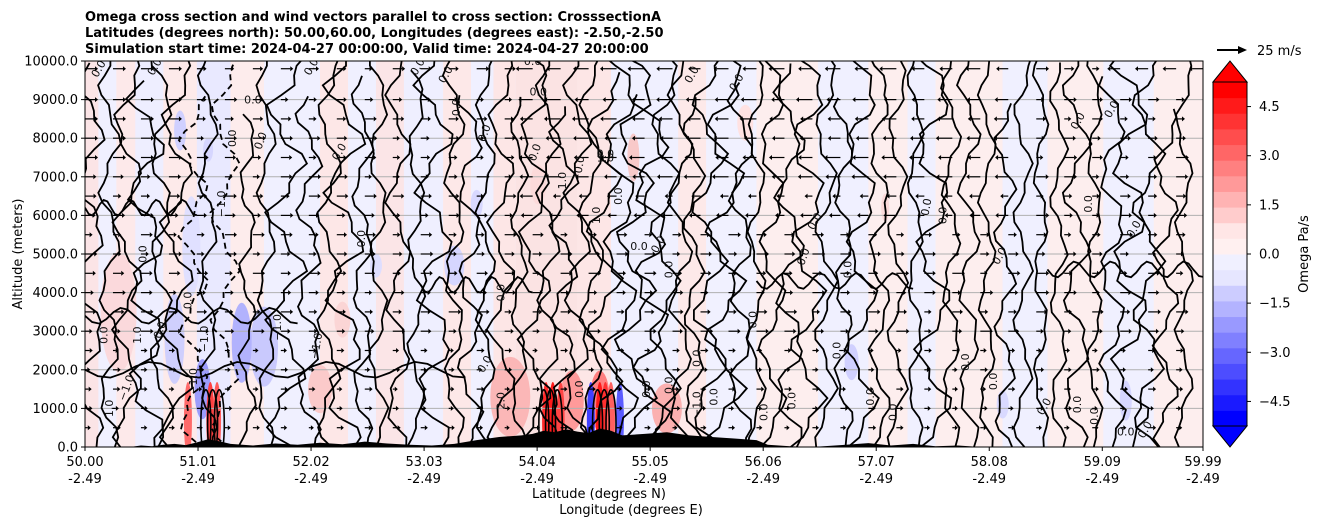 This screenshot has width=1320, height=526. I want to click on terrain-profile, so click(644, 437).